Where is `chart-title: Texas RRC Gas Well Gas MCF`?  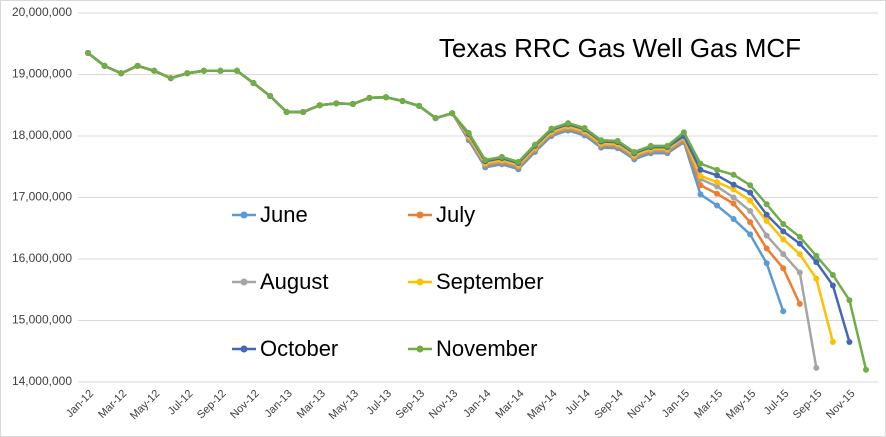 chart-title: Texas RRC Gas Well Gas MCF is located at coordinates (620, 48).